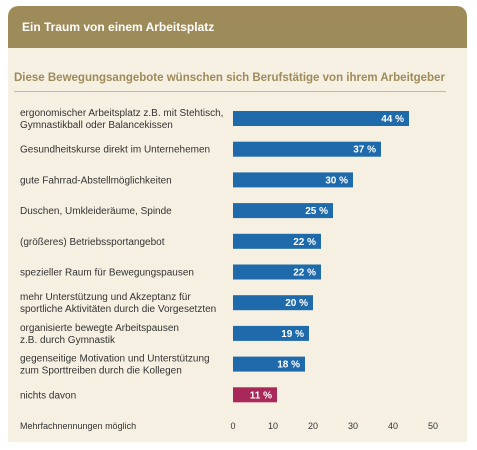  I want to click on category-label: (größeres) Betriebssportangebot, so click(92, 242).